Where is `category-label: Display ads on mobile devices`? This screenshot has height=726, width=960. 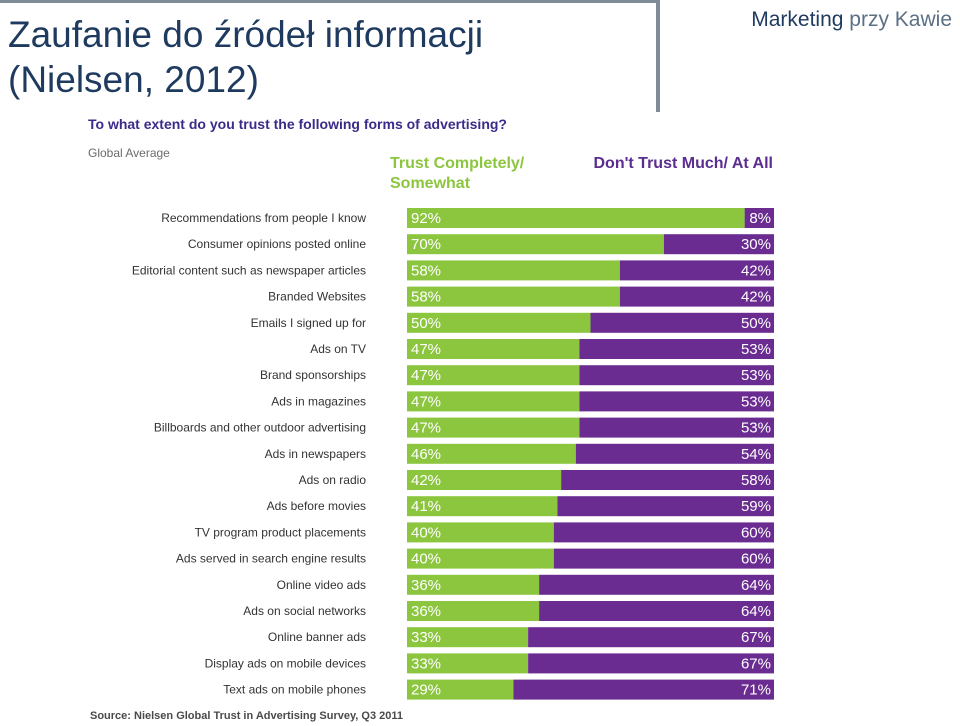
category-label: Display ads on mobile devices is located at coordinates (285, 663).